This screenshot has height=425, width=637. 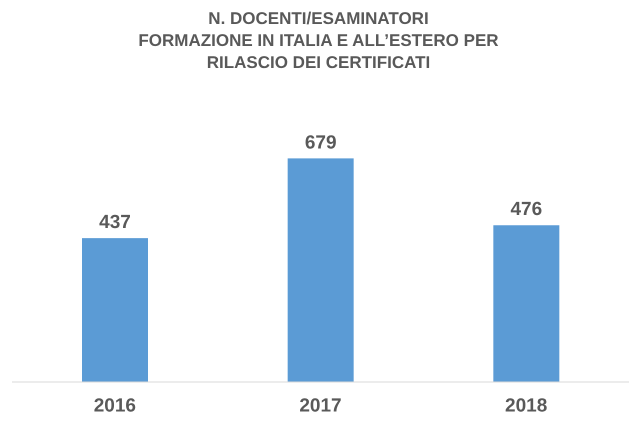 What do you see at coordinates (318, 41) in the screenshot?
I see `chart-title: N. DOCENTI/ESAMINATORI FORMAZIONE IN ITALIA E ALL’ESTERO PER RILASCIO DEI CERTIFICATI` at bounding box center [318, 41].